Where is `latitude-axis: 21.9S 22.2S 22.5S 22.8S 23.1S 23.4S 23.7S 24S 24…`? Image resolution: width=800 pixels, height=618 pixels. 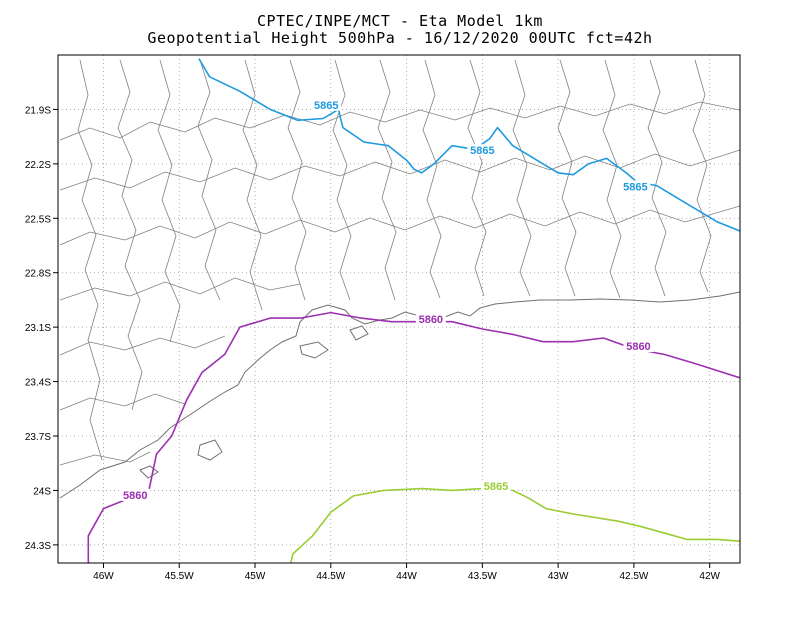 latitude-axis: 21.9S 22.2S 22.5S 22.8S 23.1S 23.4S 23.7S 24S 24… is located at coordinates (41, 328).